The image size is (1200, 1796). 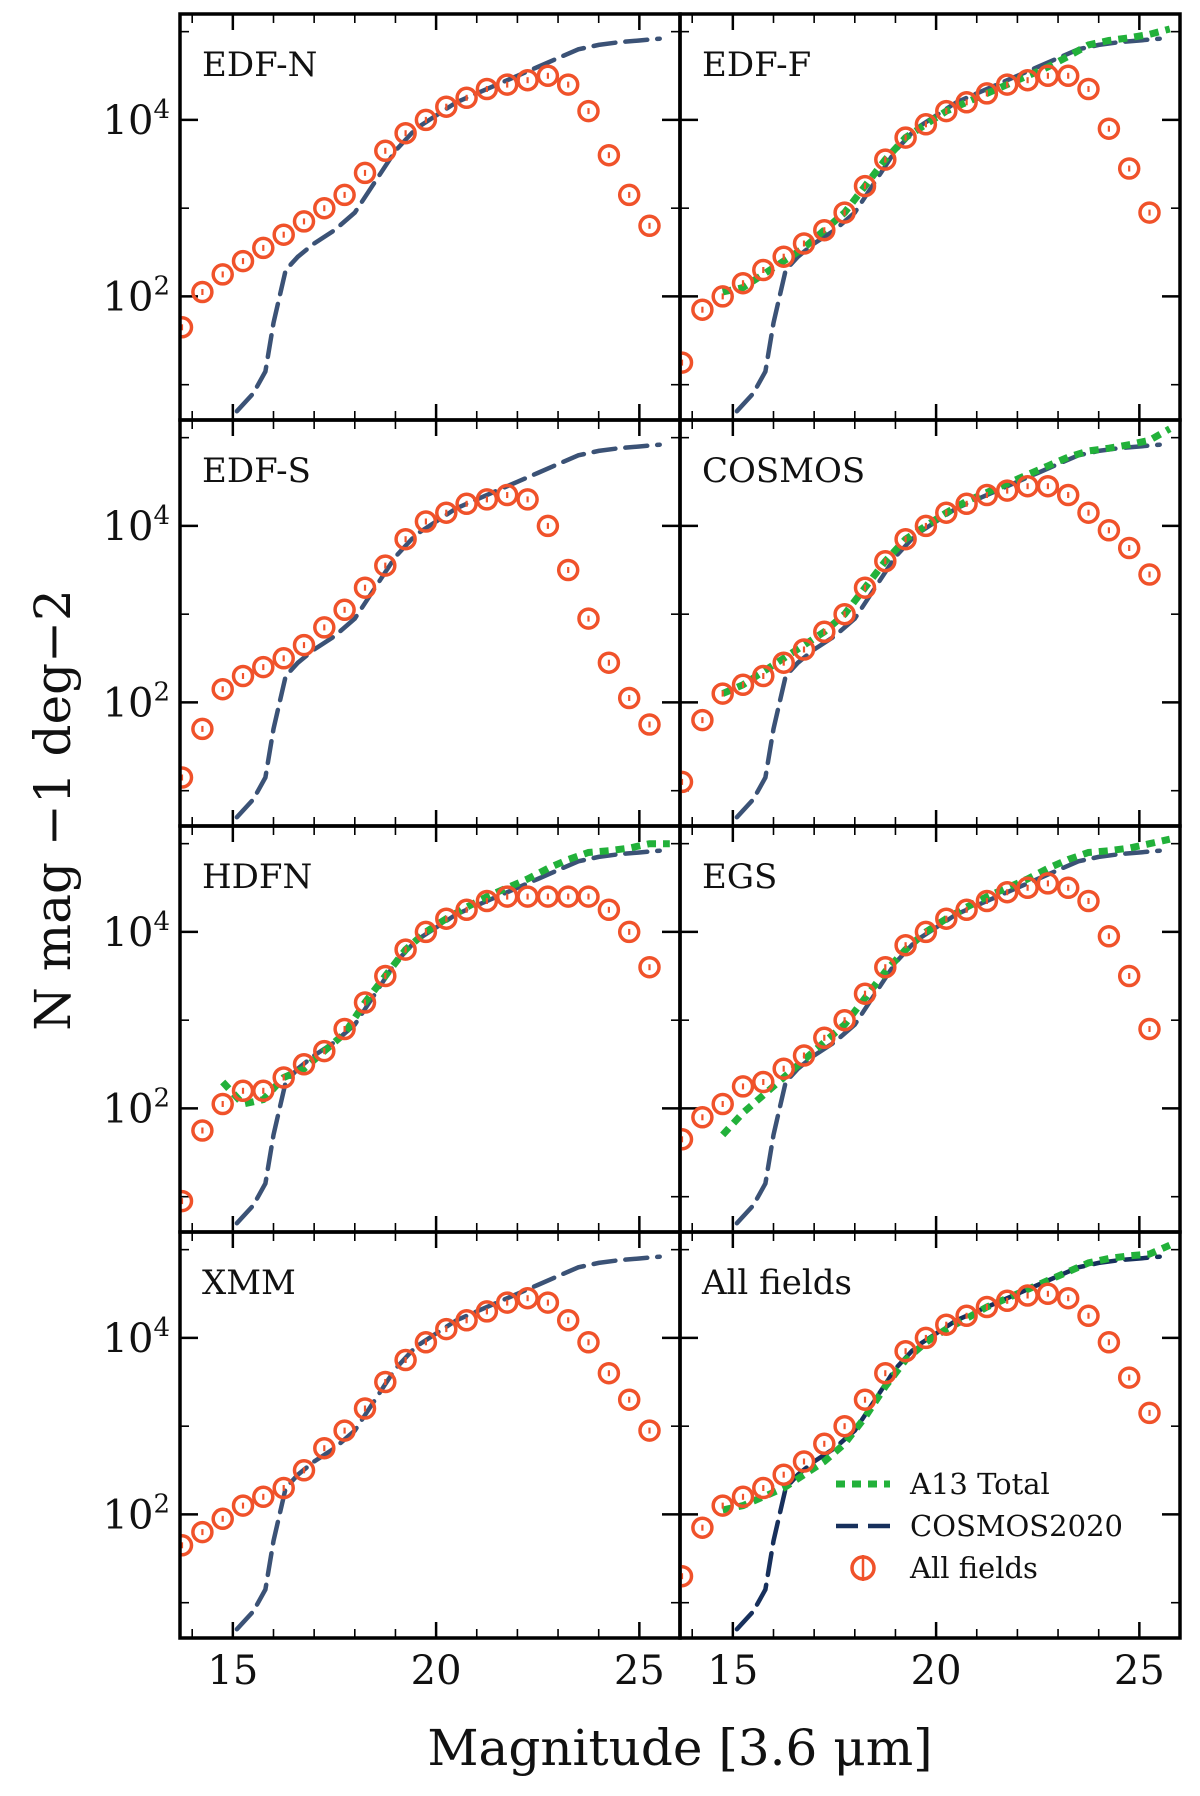 I want to click on panel-label: XMM, so click(x=249, y=1283).